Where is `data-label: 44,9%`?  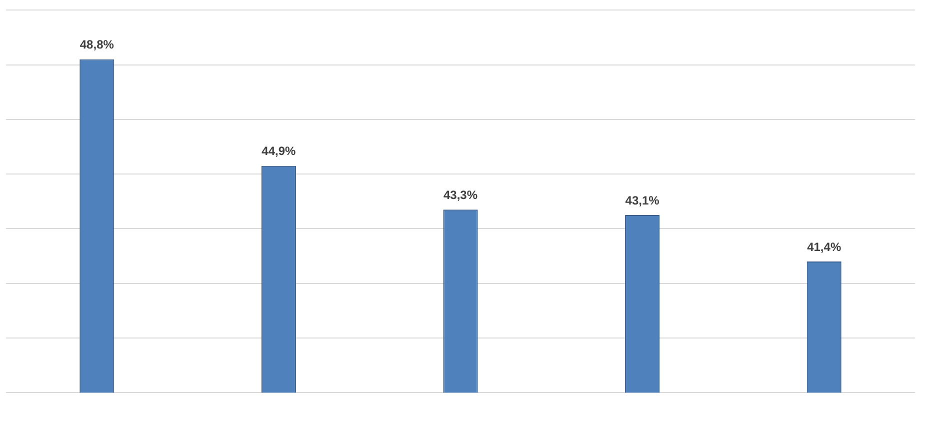 data-label: 44,9% is located at coordinates (279, 151).